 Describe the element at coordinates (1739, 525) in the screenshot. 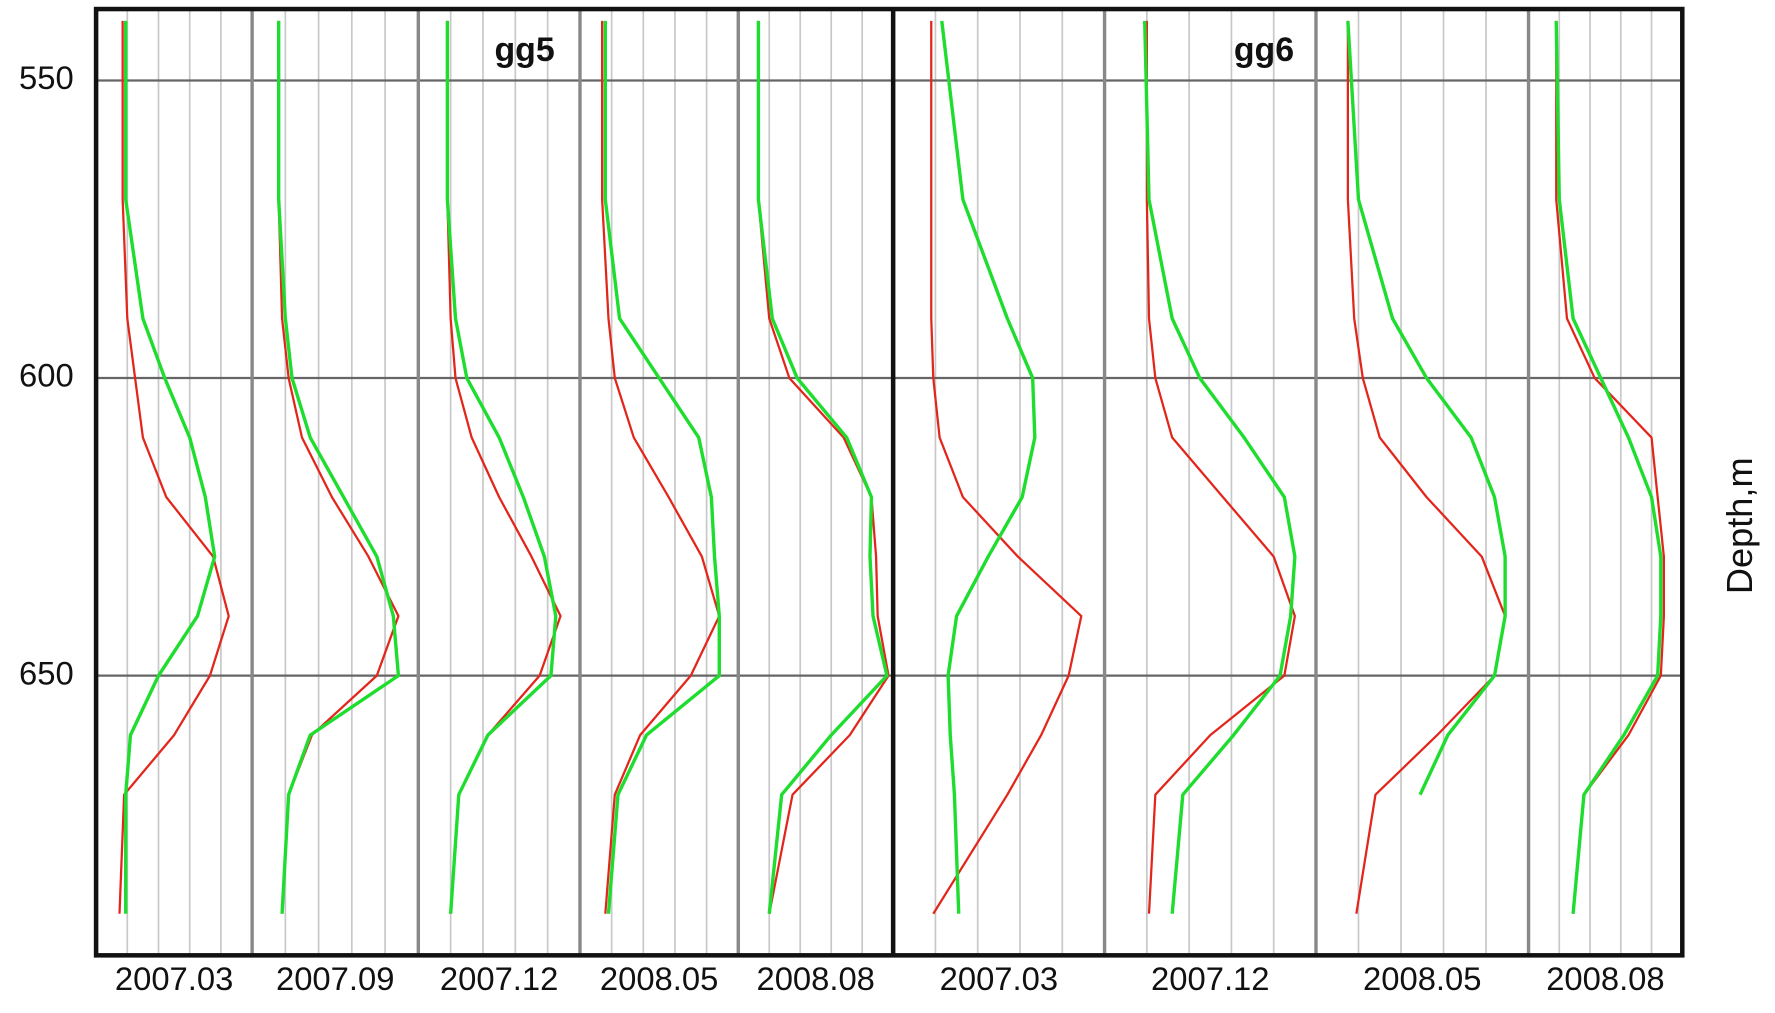

I see `y-axis-label: Depth,m` at that location.